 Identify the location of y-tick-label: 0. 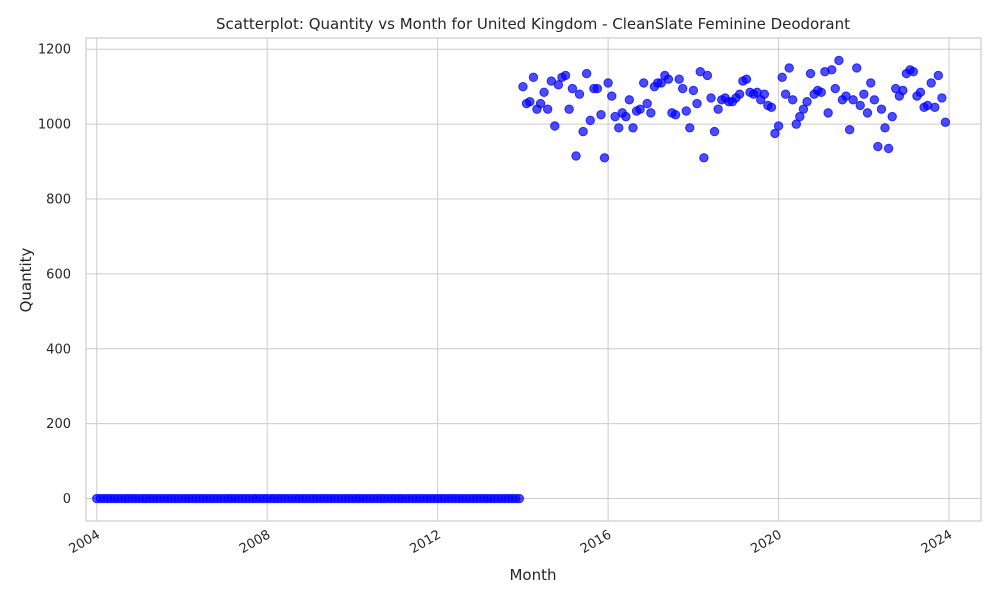
(67, 499).